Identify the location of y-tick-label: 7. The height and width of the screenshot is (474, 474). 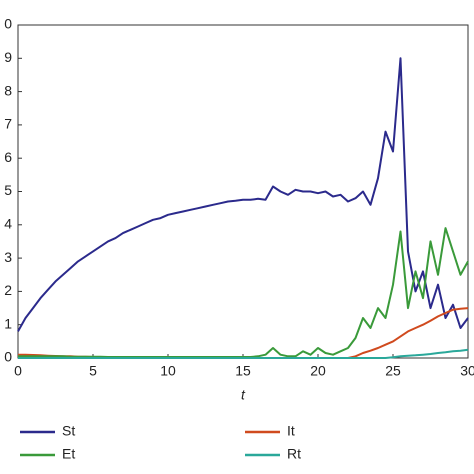
(8, 124).